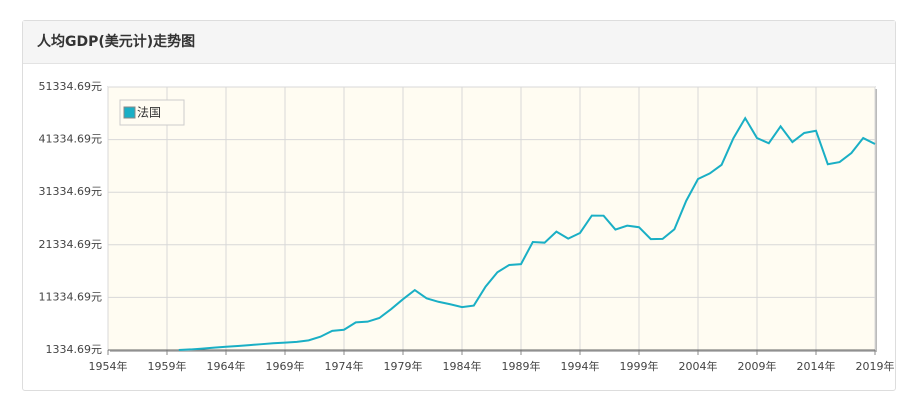  Describe the element at coordinates (149, 113) in the screenshot. I see `legend-label: 法国` at that location.